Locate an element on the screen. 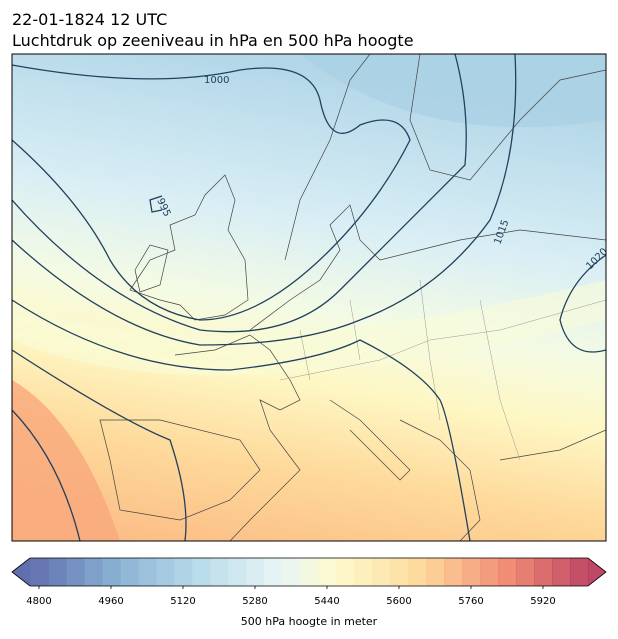 This screenshot has width=618, height=639. colorbar-tick-label: 5440 is located at coordinates (326, 601).